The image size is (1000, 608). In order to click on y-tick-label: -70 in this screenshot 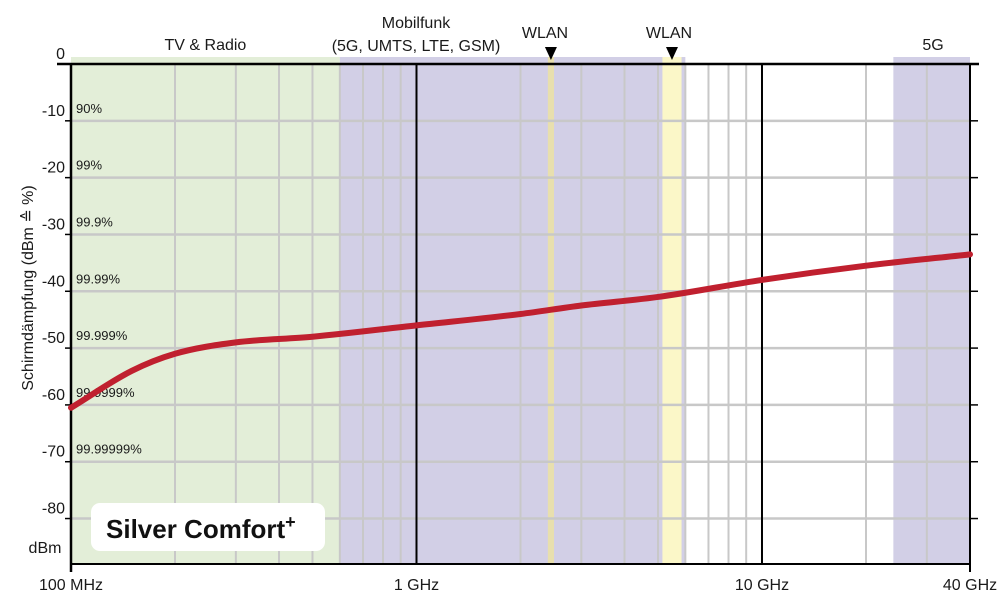, I will do `click(53, 452)`.